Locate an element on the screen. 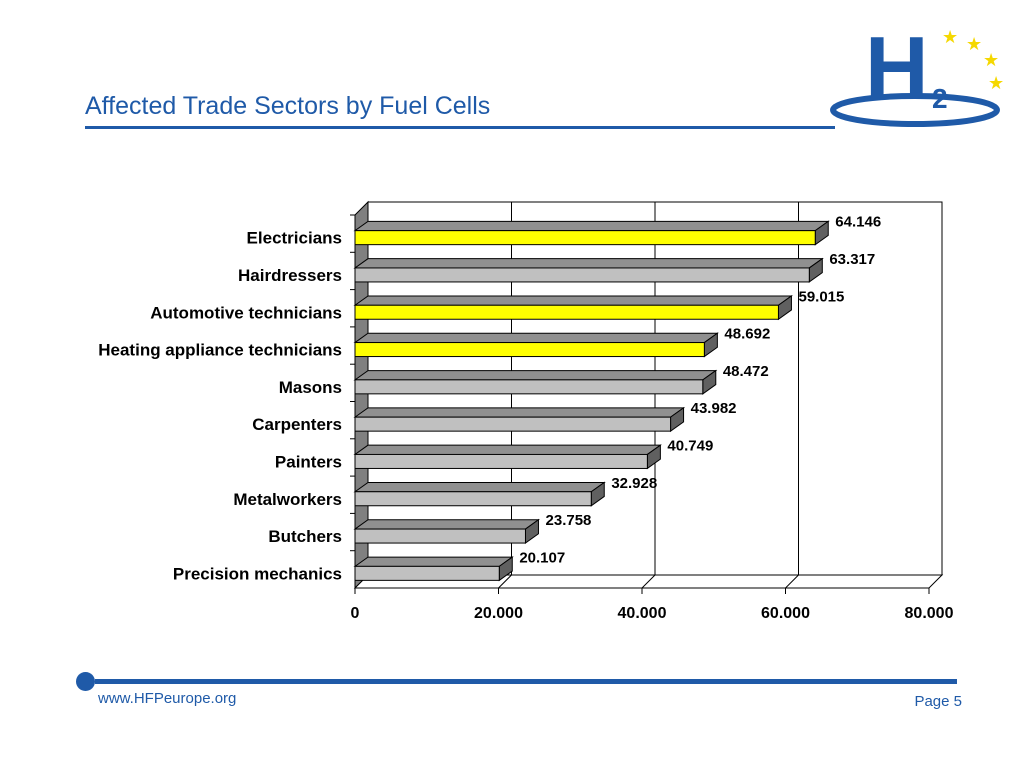  data-label: 63.317 is located at coordinates (852, 259).